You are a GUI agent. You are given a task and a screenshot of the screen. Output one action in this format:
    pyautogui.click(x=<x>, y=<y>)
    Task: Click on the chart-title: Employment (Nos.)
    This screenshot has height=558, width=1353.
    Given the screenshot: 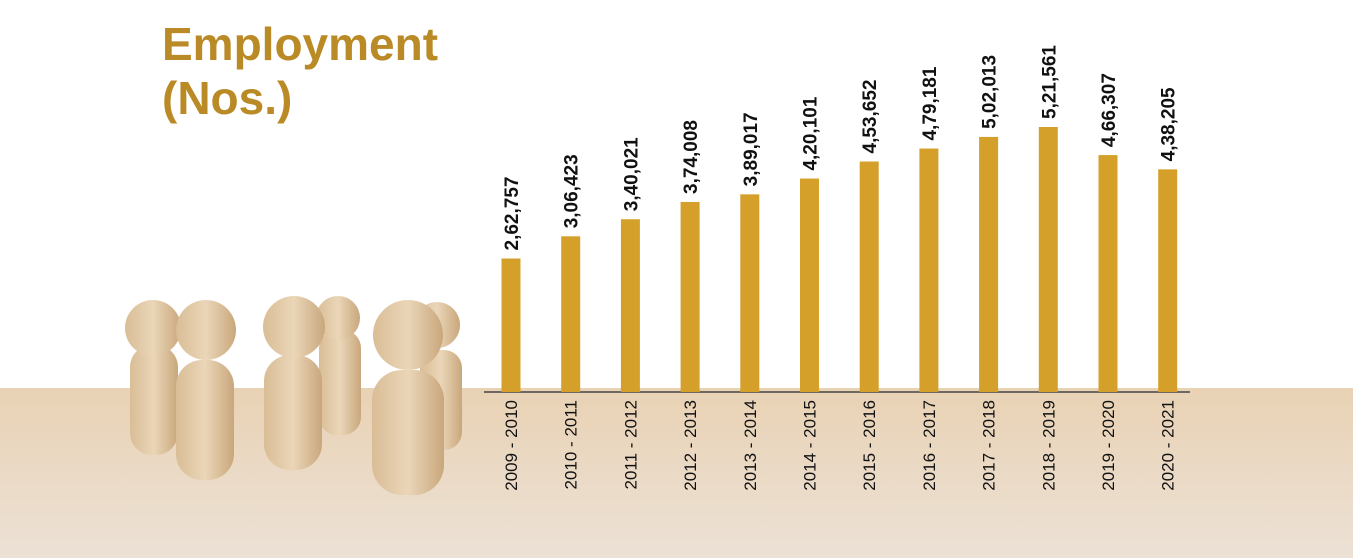 What is the action you would take?
    pyautogui.click(x=300, y=71)
    